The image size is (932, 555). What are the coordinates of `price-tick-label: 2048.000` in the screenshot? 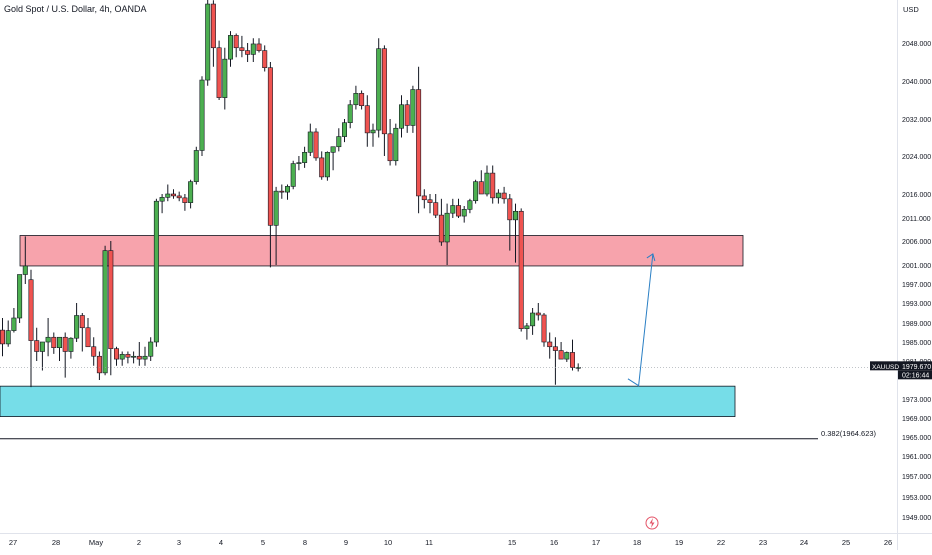 It's located at (916, 44).